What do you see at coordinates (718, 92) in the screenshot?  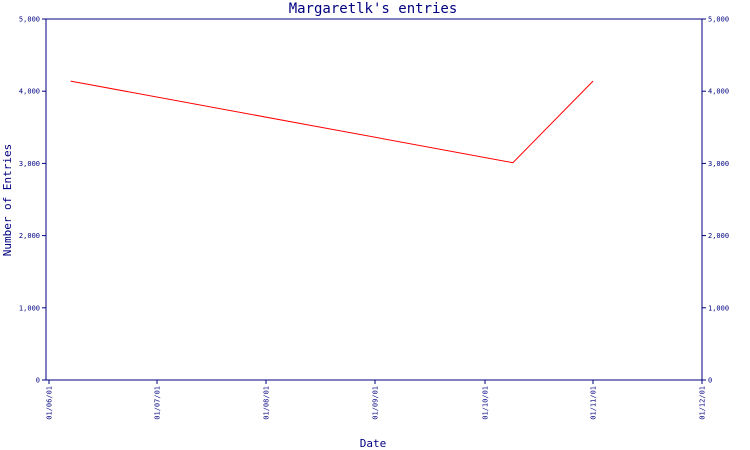 I see `y-tick-label-right: 4,000` at bounding box center [718, 92].